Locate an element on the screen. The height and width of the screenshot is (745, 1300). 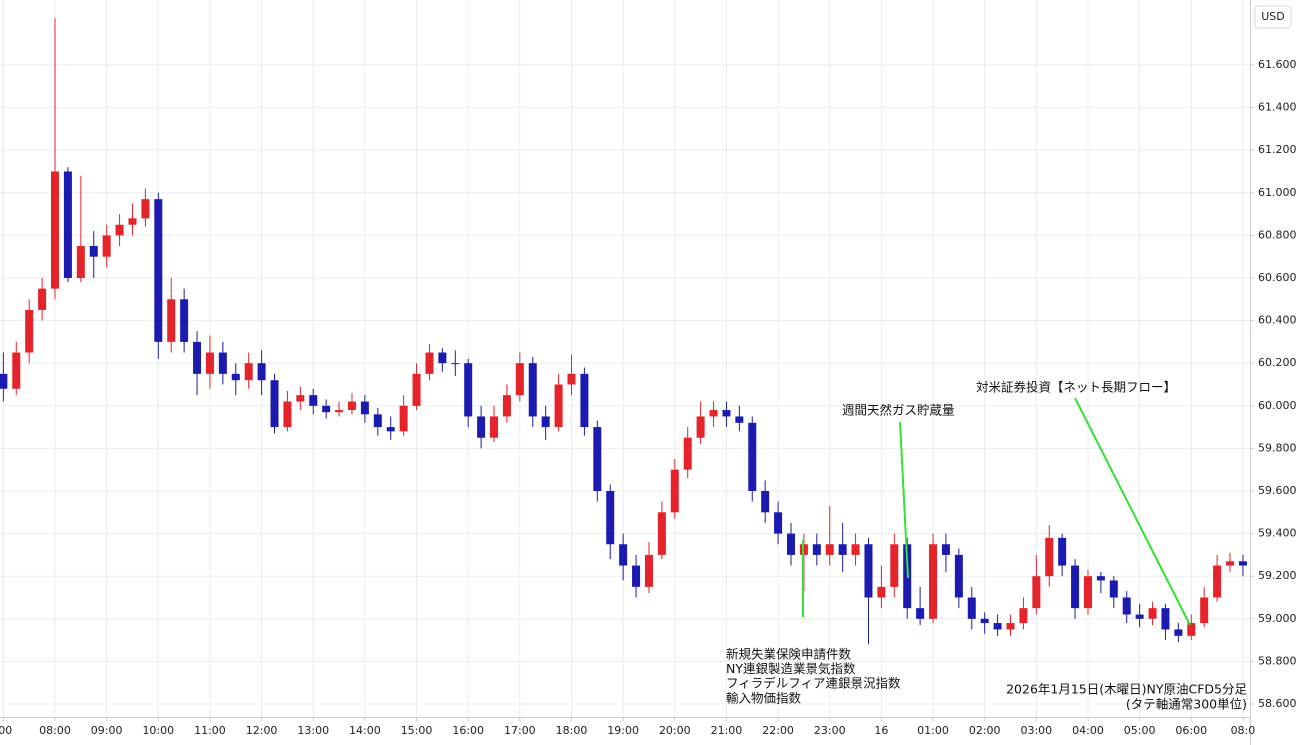
y-tick-label: 58.800 is located at coordinates (1277, 660).